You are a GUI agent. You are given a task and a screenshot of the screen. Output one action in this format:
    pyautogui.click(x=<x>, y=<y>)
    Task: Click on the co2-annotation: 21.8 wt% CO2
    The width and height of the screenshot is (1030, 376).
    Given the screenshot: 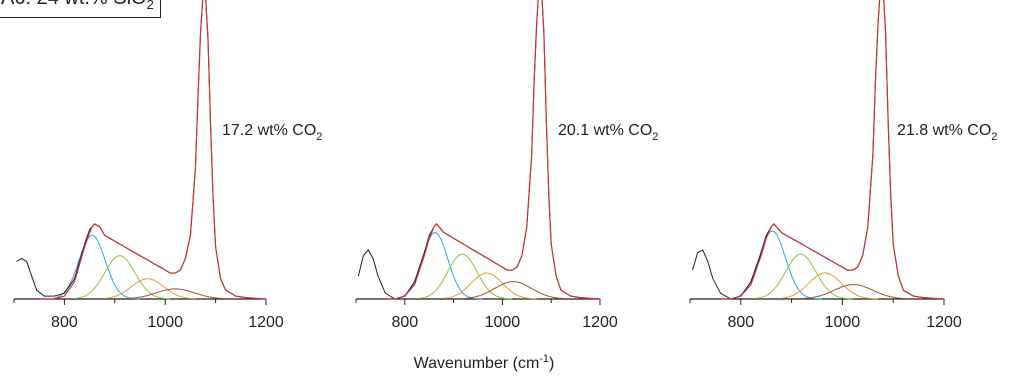 What is the action you would take?
    pyautogui.click(x=947, y=132)
    